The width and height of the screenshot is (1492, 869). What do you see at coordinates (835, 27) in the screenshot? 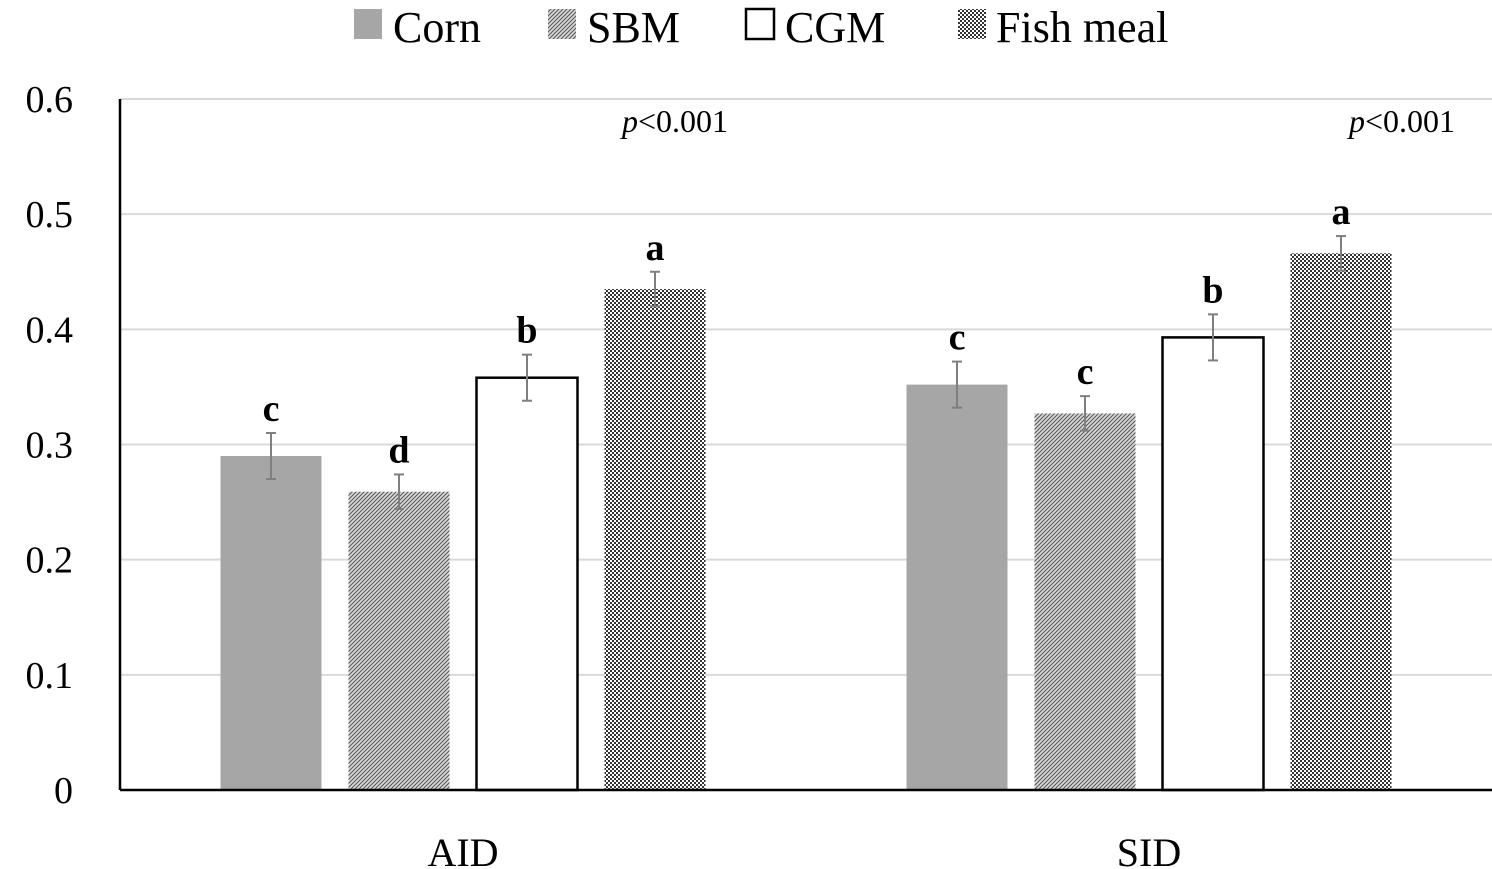
I see `legend-label: CGM` at bounding box center [835, 27].